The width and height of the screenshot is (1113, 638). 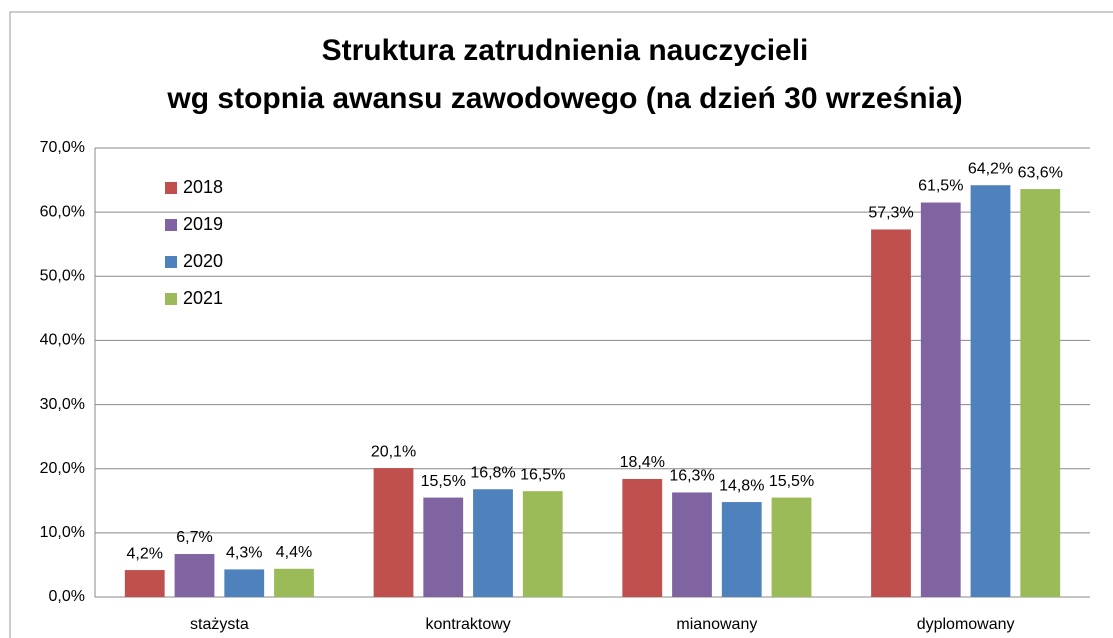 I want to click on y-tick-label: 30,0%, so click(x=62, y=404).